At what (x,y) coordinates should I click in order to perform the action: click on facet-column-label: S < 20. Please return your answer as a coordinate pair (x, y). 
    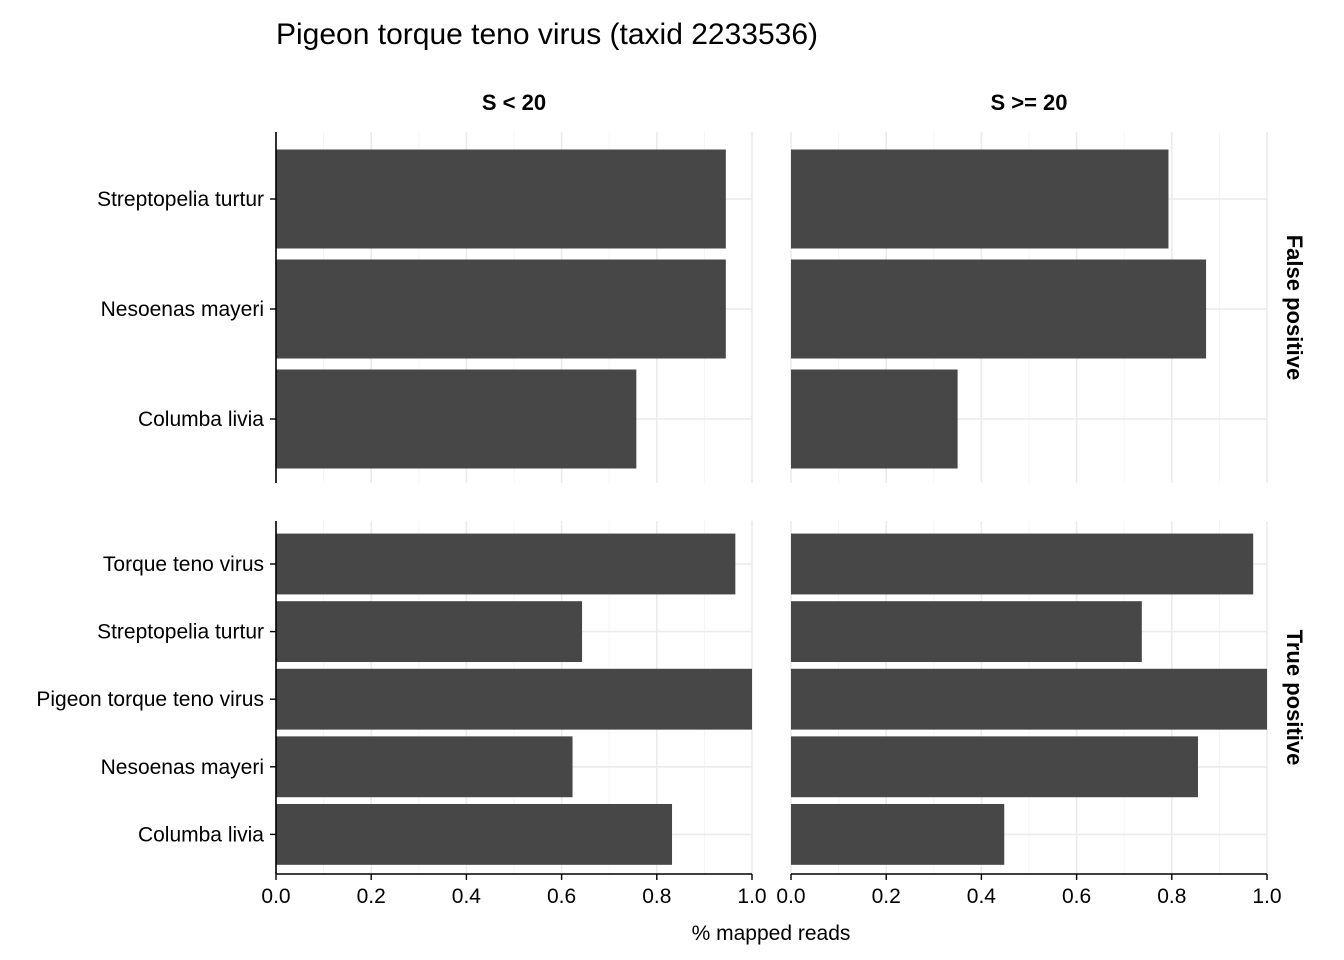
    Looking at the image, I should click on (514, 102).